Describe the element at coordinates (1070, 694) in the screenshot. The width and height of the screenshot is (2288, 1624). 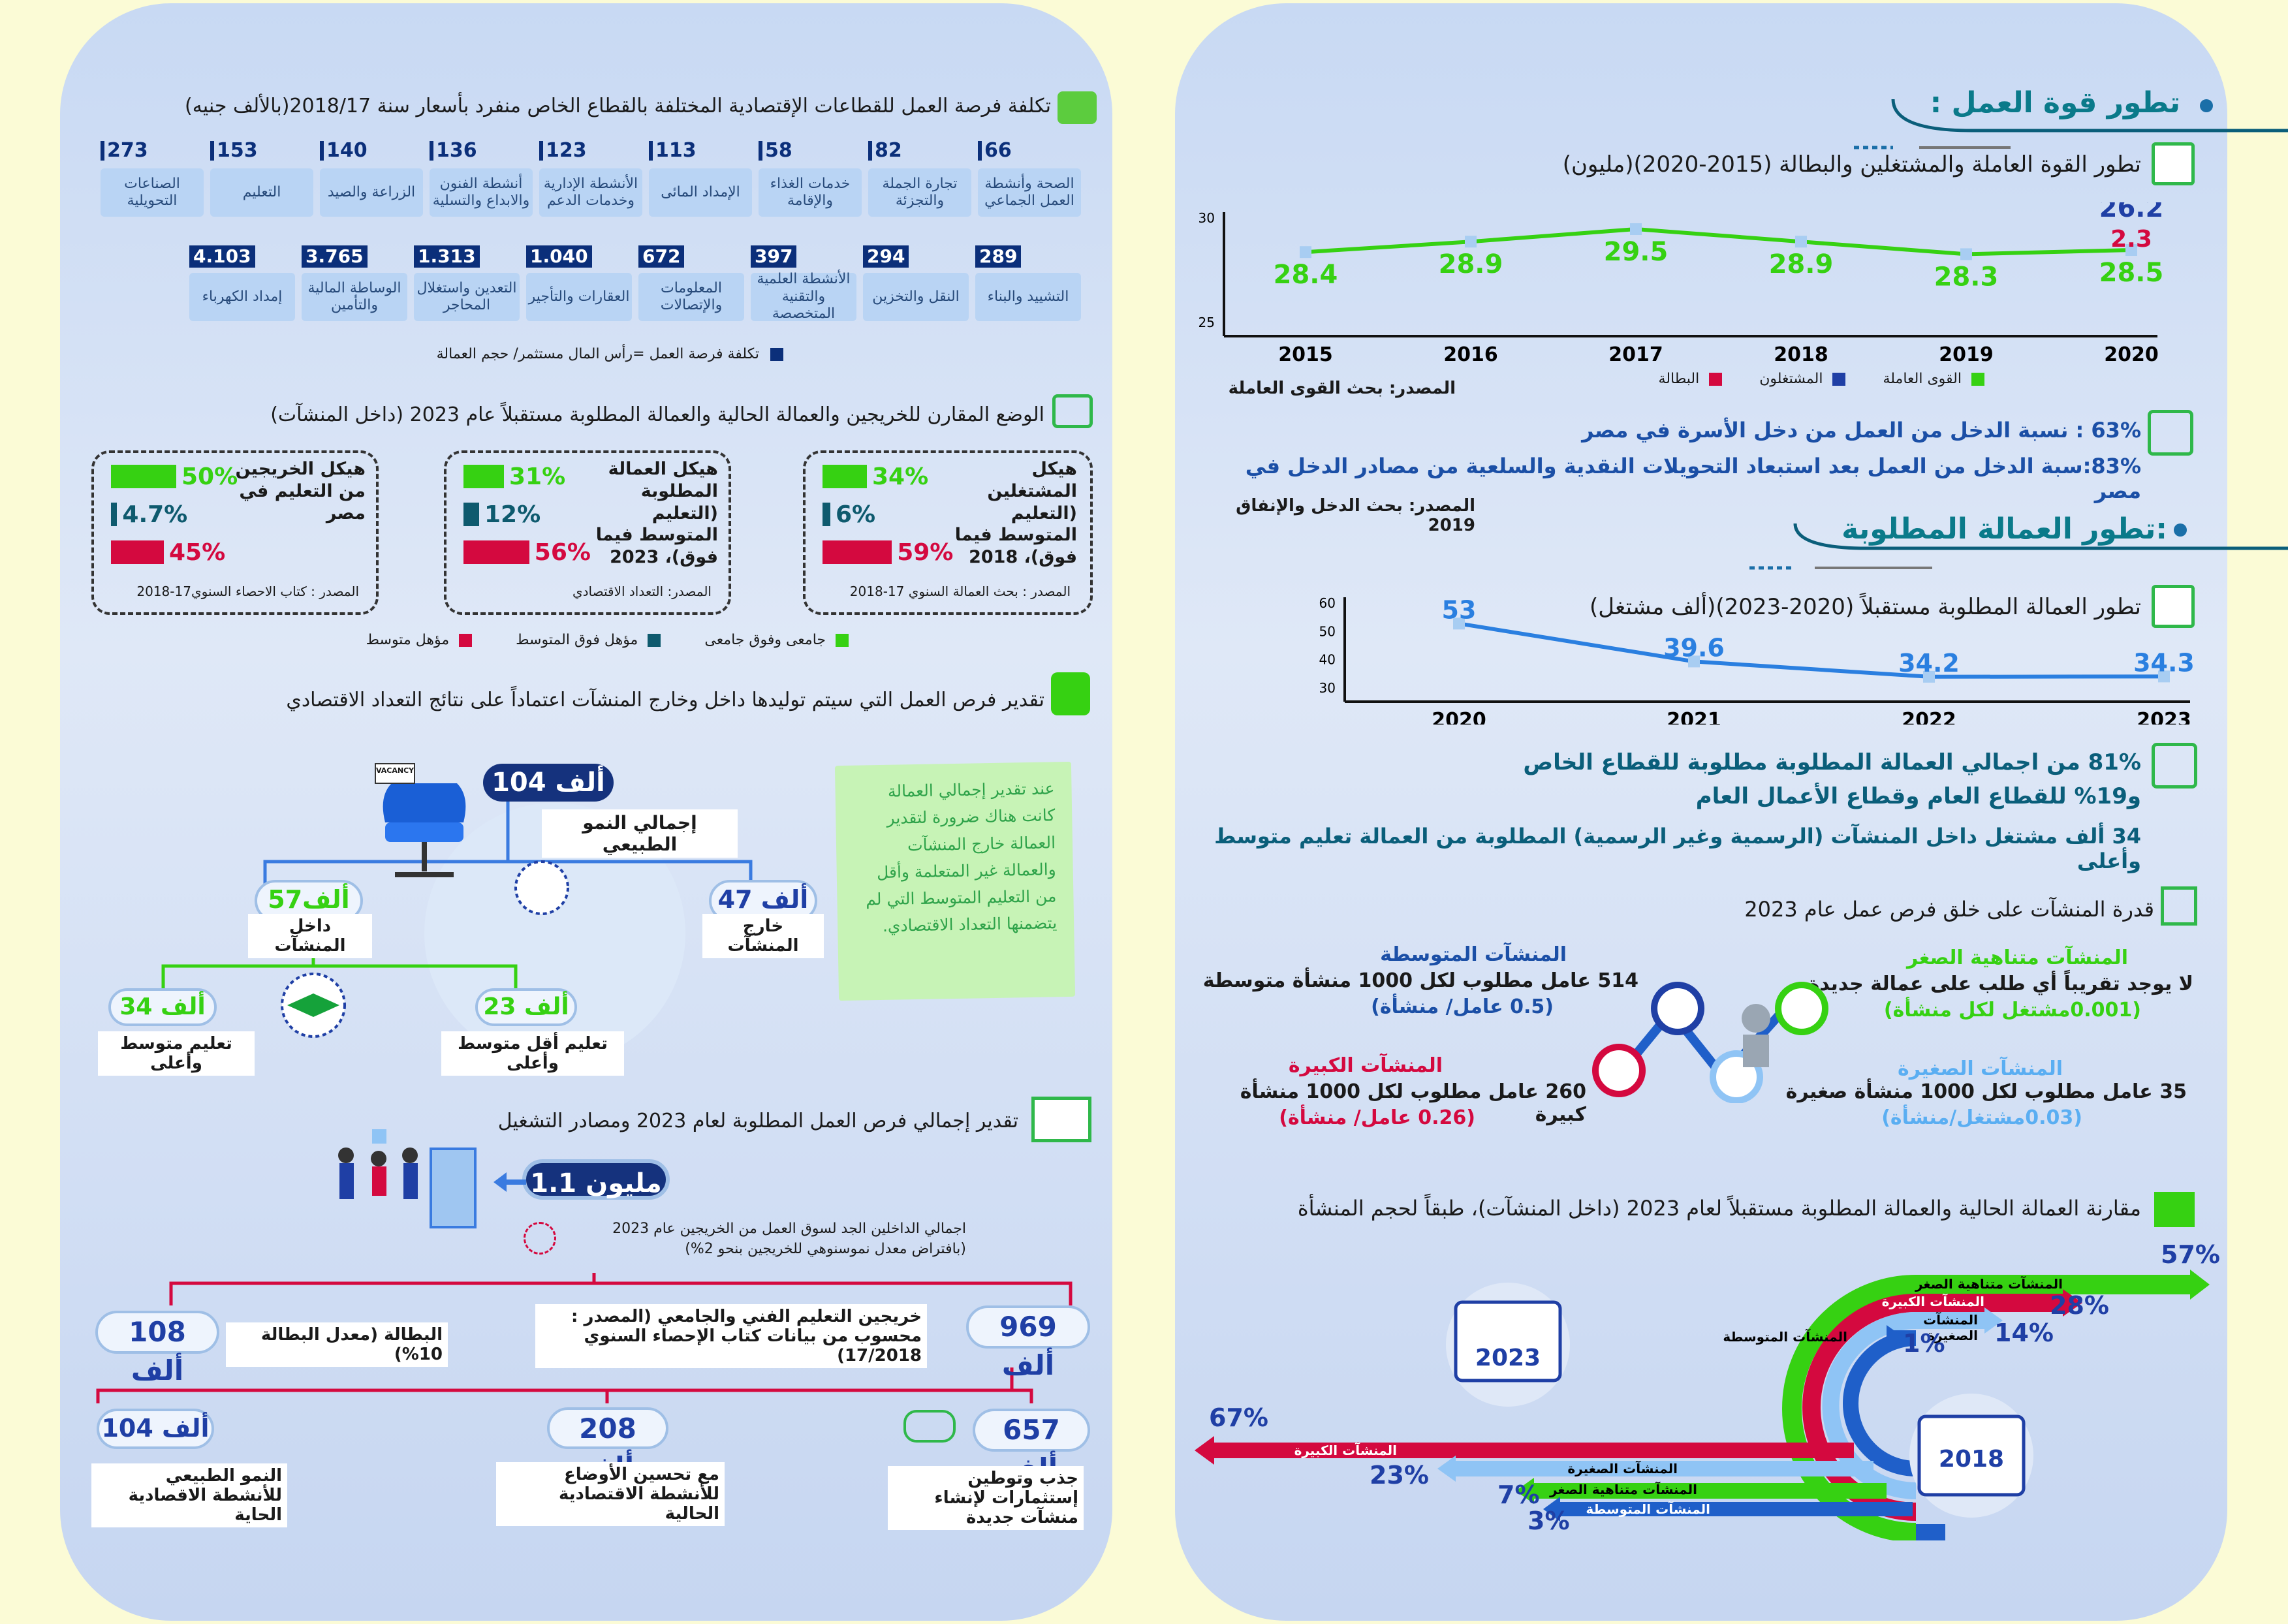
I see `worker-icon` at that location.